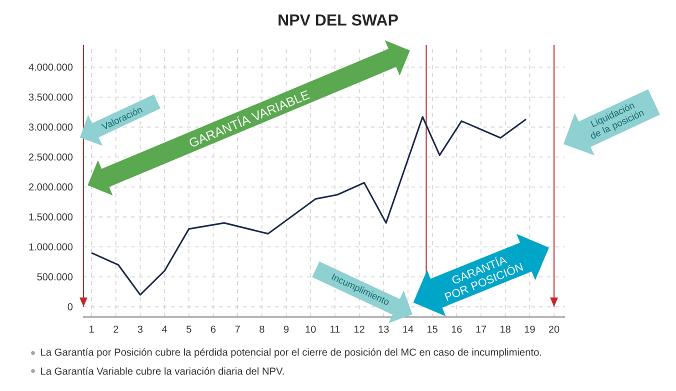 This screenshot has width=676, height=391. I want to click on y-tick-label: 2.500.000, so click(50, 157).